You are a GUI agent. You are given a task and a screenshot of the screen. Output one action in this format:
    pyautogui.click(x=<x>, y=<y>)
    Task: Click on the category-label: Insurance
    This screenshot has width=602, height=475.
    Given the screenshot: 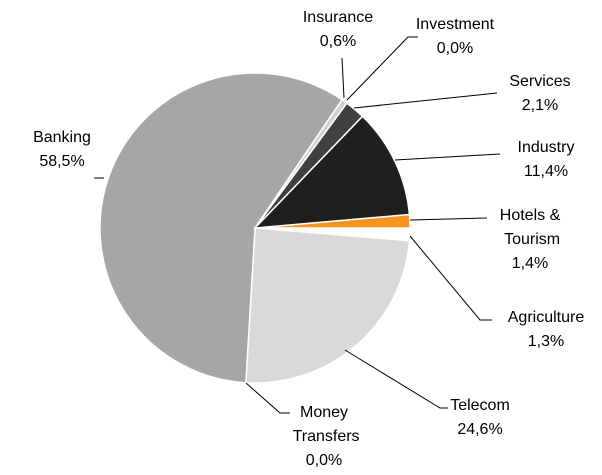 What is the action you would take?
    pyautogui.click(x=338, y=17)
    